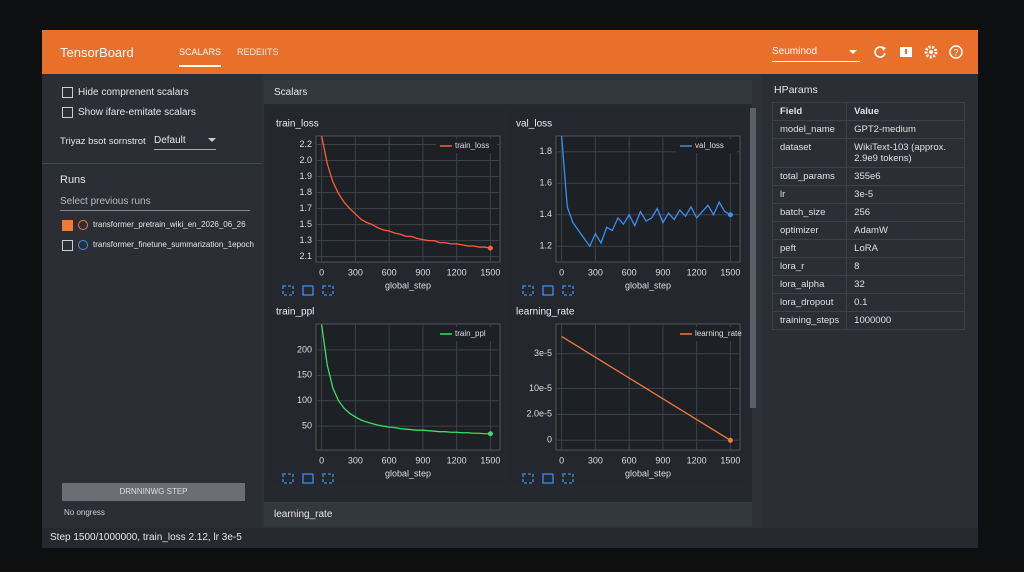 The image size is (1024, 572). I want to click on sort-label: Triyaz bsot sornstrot, so click(103, 141).